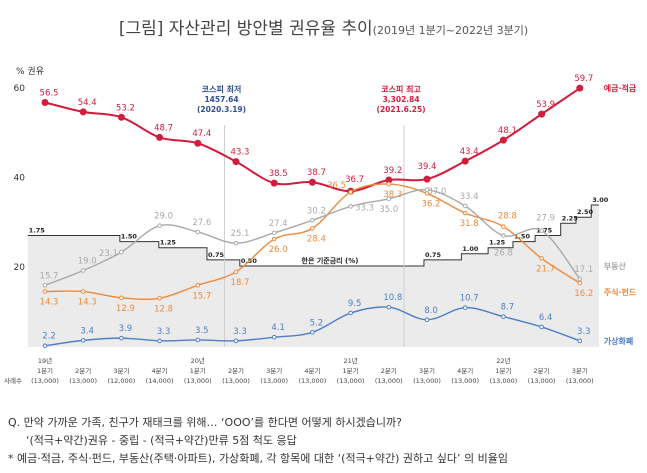 This screenshot has height=473, width=647. What do you see at coordinates (221, 99) in the screenshot?
I see `kospi-annotation-text: 1457.64` at bounding box center [221, 99].